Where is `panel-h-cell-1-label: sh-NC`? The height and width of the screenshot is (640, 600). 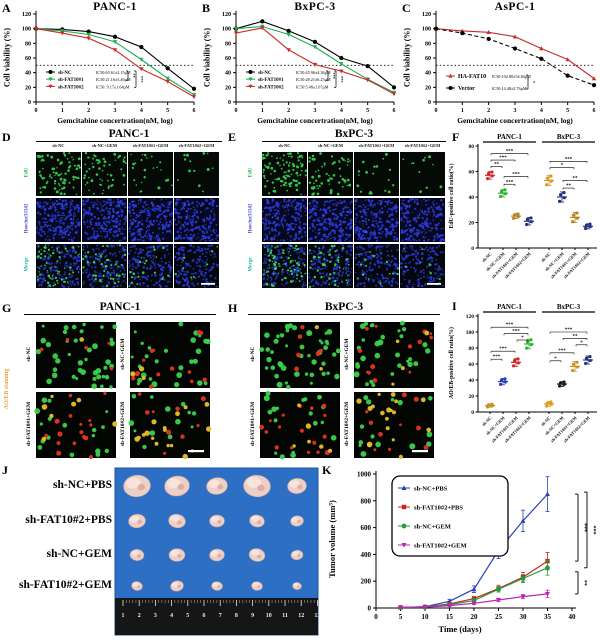 panel-h-cell-1-label: sh-NC is located at coordinates (253, 354).